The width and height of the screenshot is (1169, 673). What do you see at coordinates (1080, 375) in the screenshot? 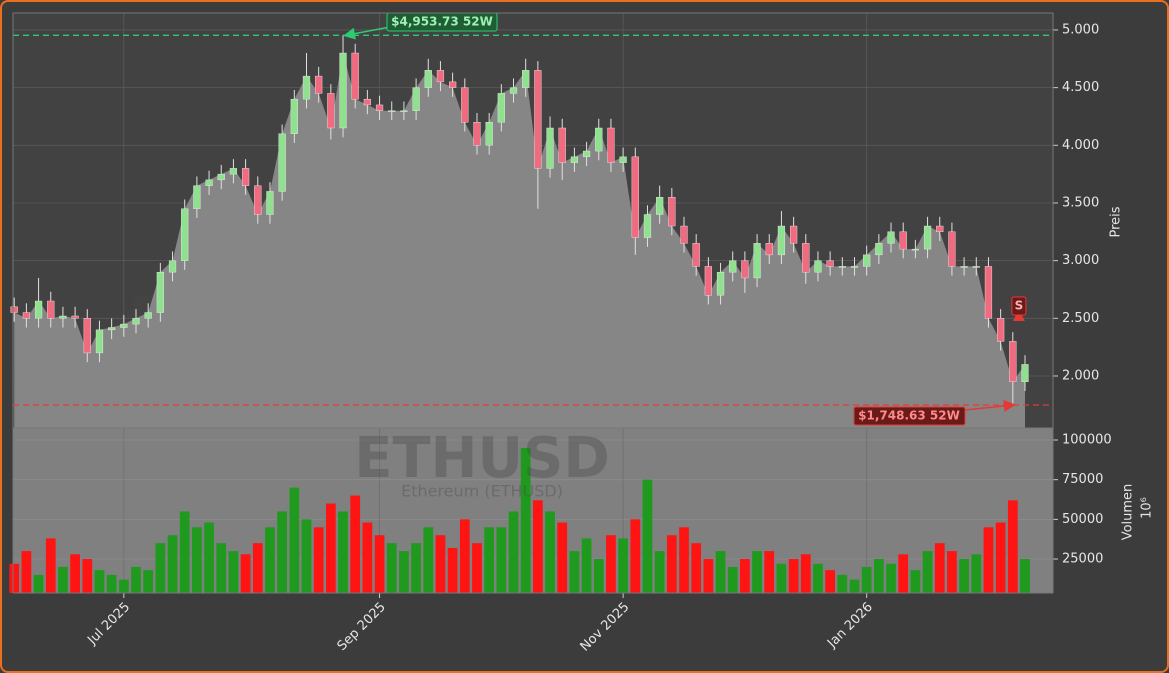
I see `y-tick-label: 2.000` at bounding box center [1080, 375].